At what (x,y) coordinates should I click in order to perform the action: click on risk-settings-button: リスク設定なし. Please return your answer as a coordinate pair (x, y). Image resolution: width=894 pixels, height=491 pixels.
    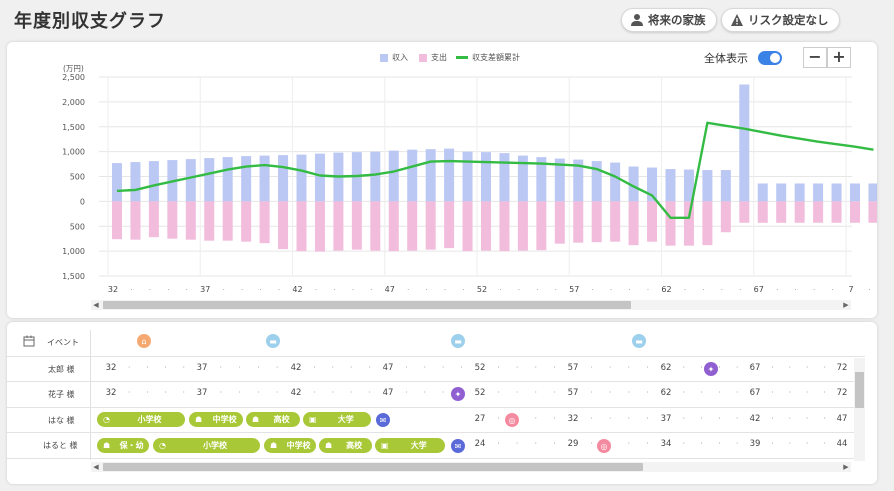
    Looking at the image, I should click on (780, 20).